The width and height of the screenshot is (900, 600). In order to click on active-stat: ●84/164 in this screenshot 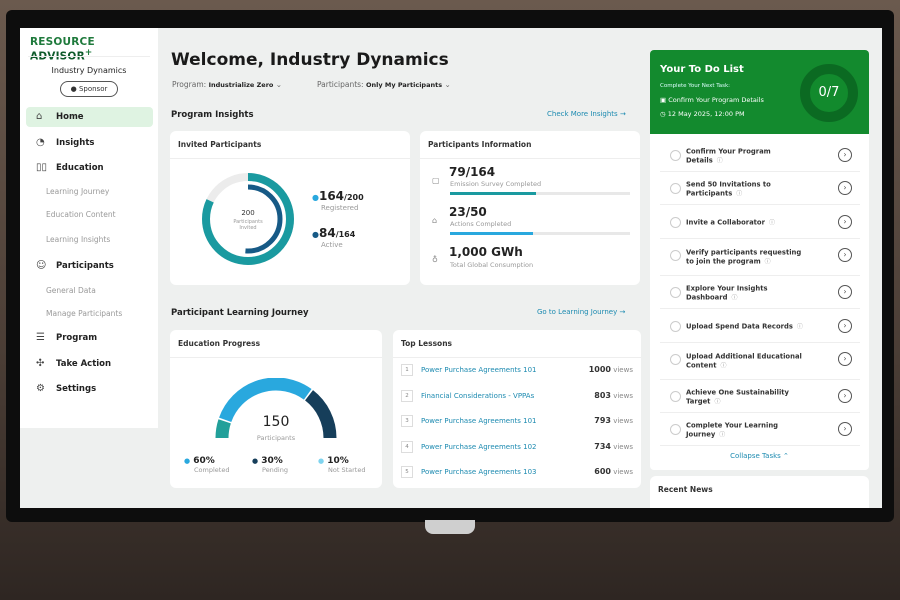, I will do `click(333, 233)`.